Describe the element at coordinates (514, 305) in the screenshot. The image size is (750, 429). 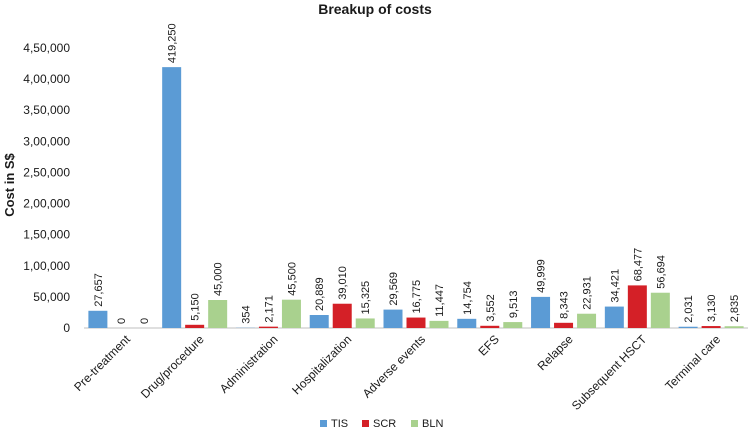
I see `data-label: 9,513` at that location.